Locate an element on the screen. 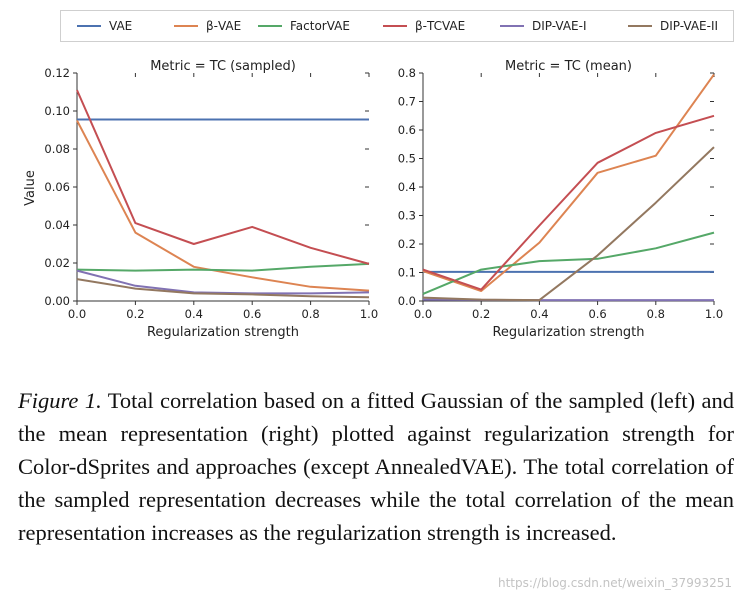  y-tick-label: 0.5 is located at coordinates (407, 159).